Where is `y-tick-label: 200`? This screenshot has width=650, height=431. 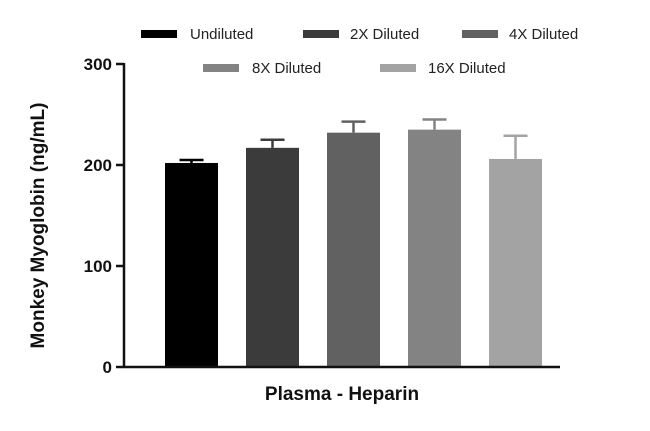
y-tick-label: 200 is located at coordinates (98, 165).